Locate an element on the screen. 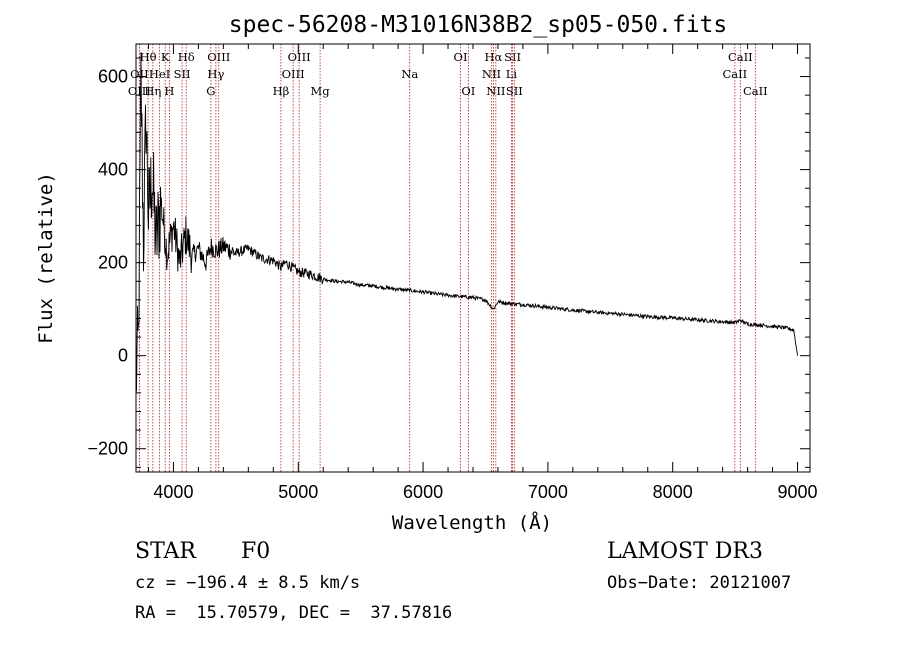 Image resolution: width=900 pixels, height=649 pixels. y-tick-label: 200 is located at coordinates (113, 263).